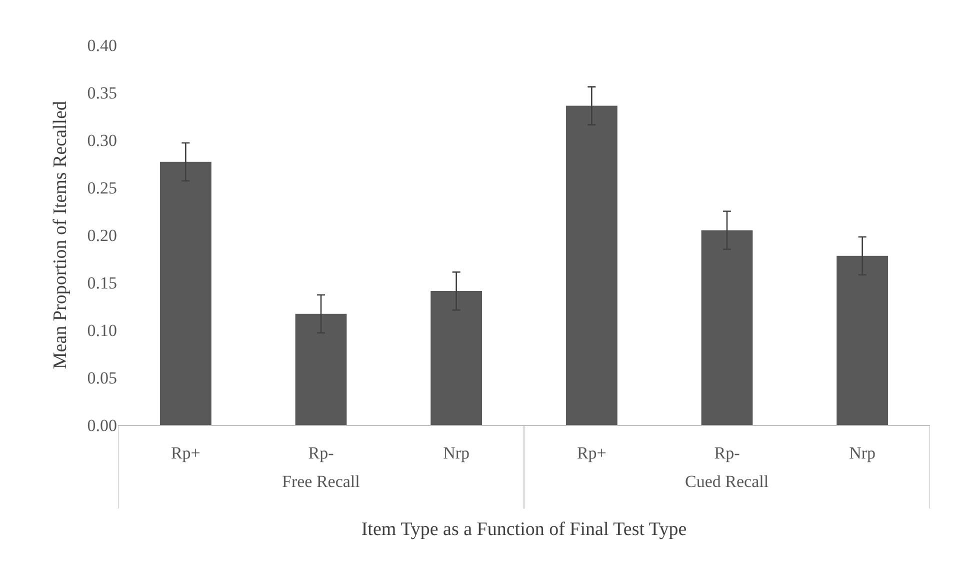 The width and height of the screenshot is (957, 578). I want to click on y-tick-label: 0.05, so click(102, 378).